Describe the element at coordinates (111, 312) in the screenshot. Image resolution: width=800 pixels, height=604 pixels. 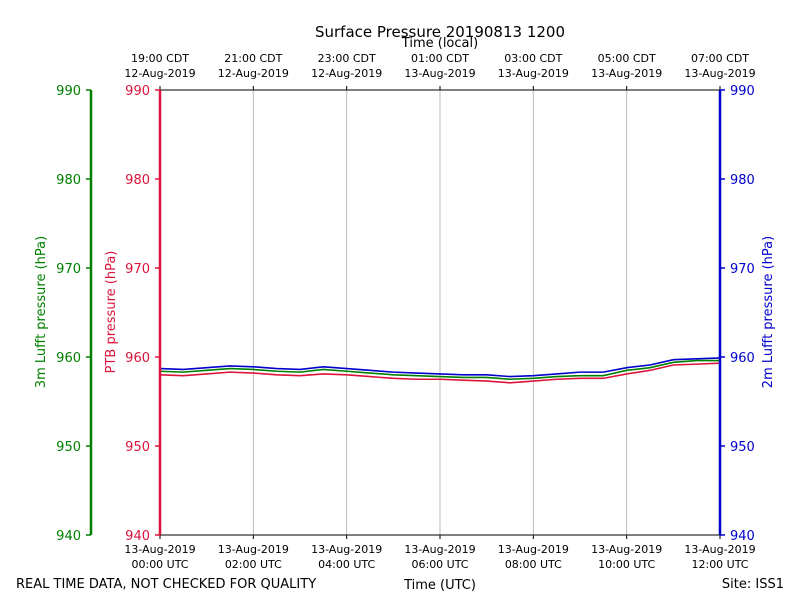
I see `left-inner-axis-title: PTB pressure (hPa)` at that location.